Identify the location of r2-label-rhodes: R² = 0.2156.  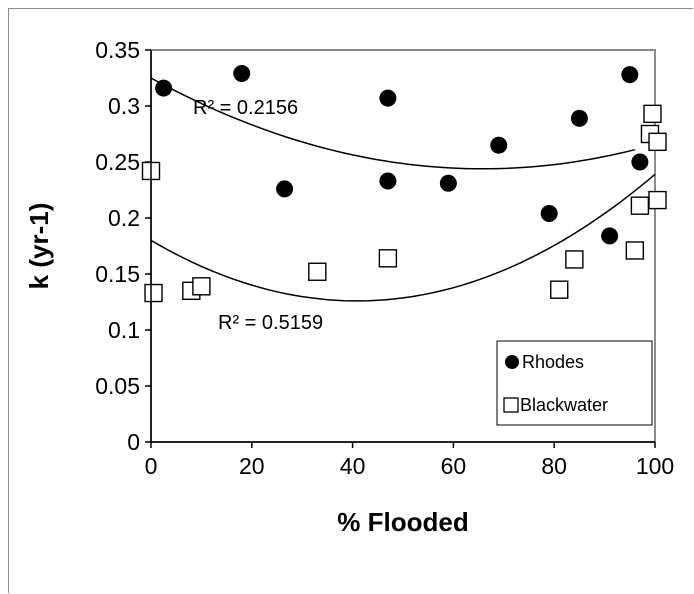
(245, 108).